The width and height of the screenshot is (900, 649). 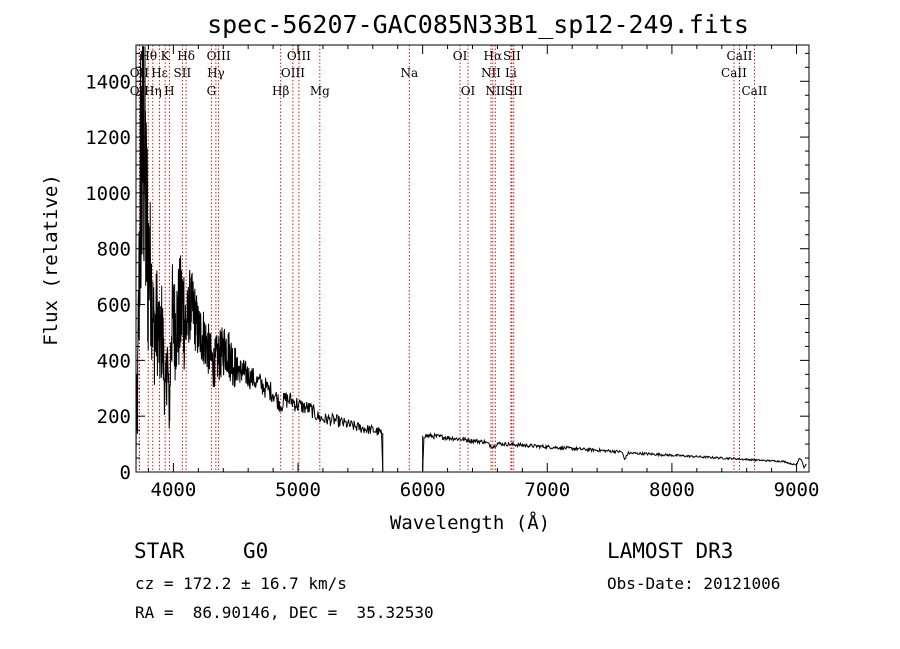 What do you see at coordinates (614, 451) in the screenshot?
I see `spectrum-line` at bounding box center [614, 451].